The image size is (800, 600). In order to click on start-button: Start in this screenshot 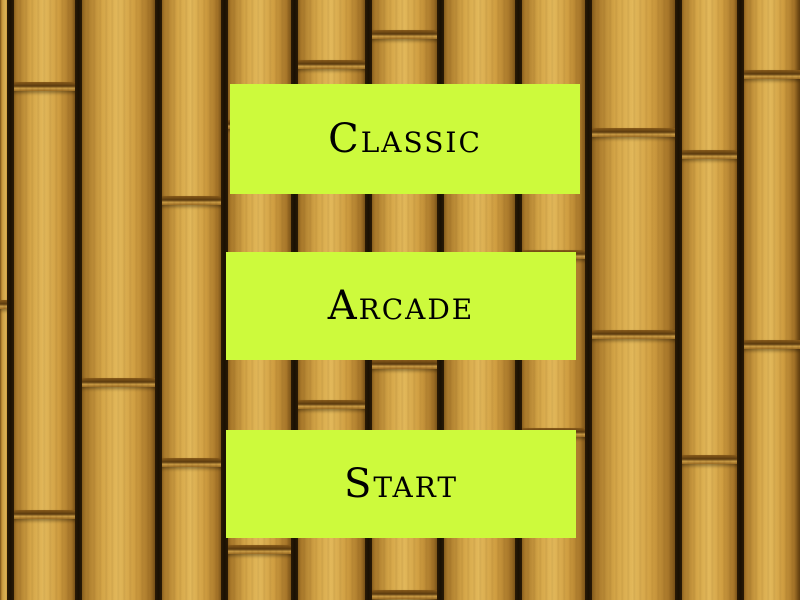, I will do `click(401, 484)`.